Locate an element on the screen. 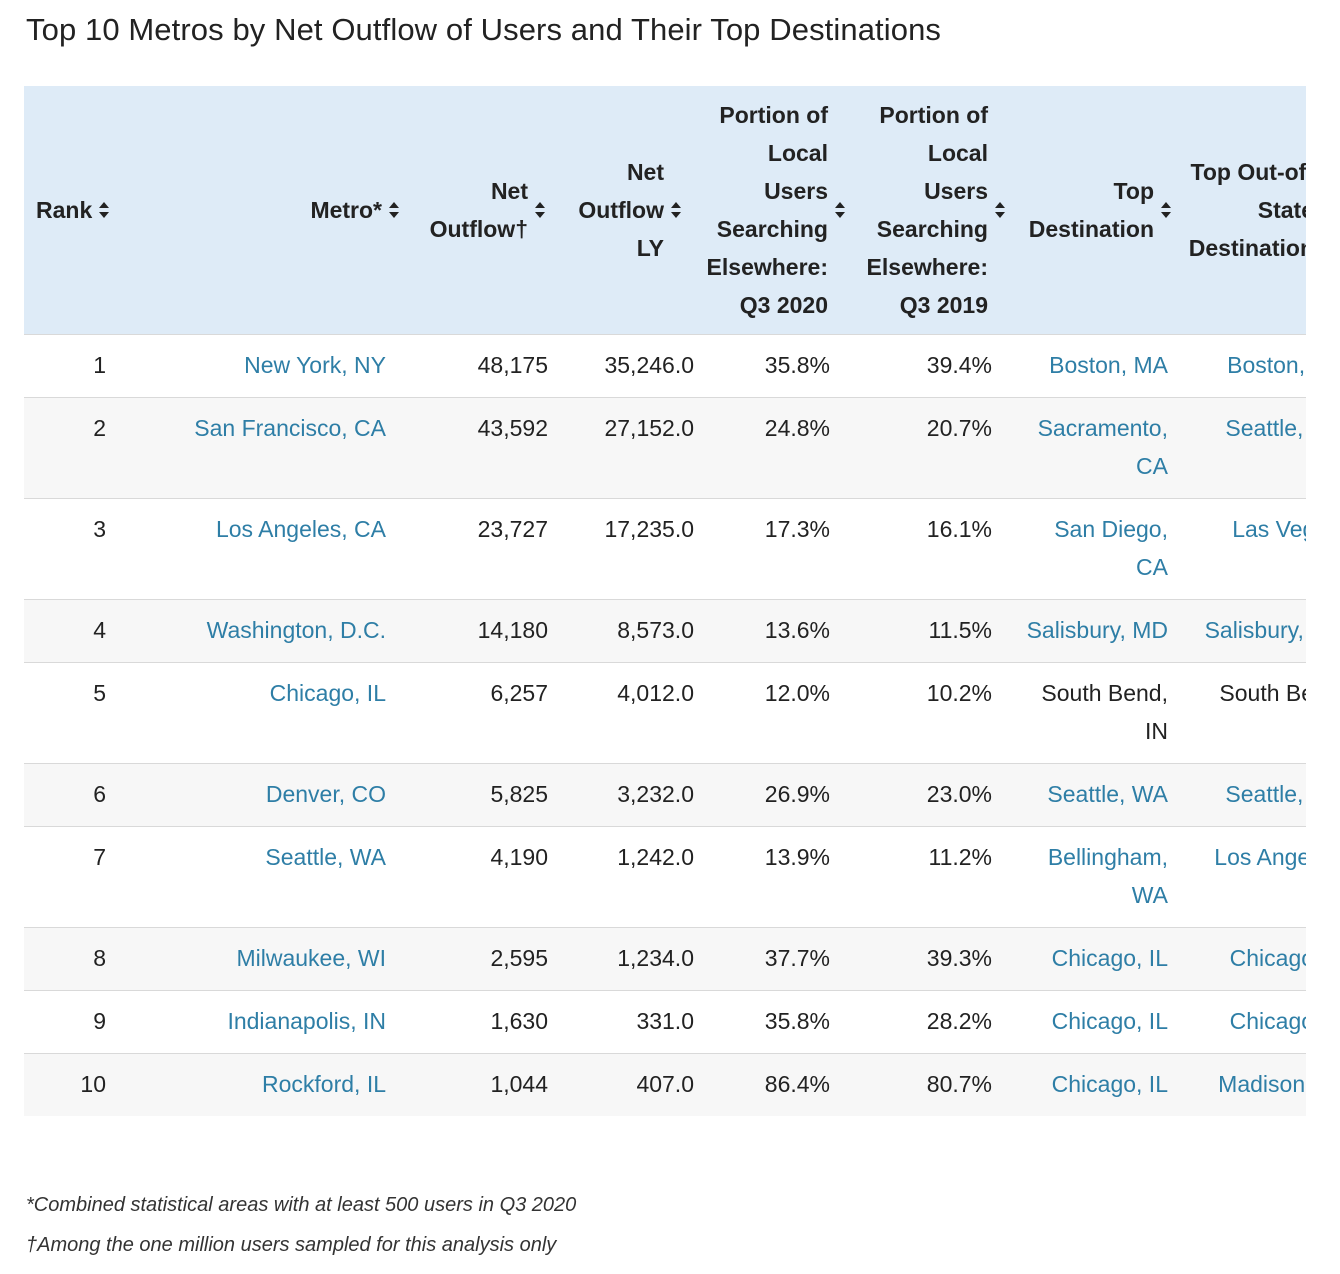 Image resolution: width=1340 pixels, height=1274 pixels. cell-metro: Indianapolis, IN is located at coordinates (306, 1020).